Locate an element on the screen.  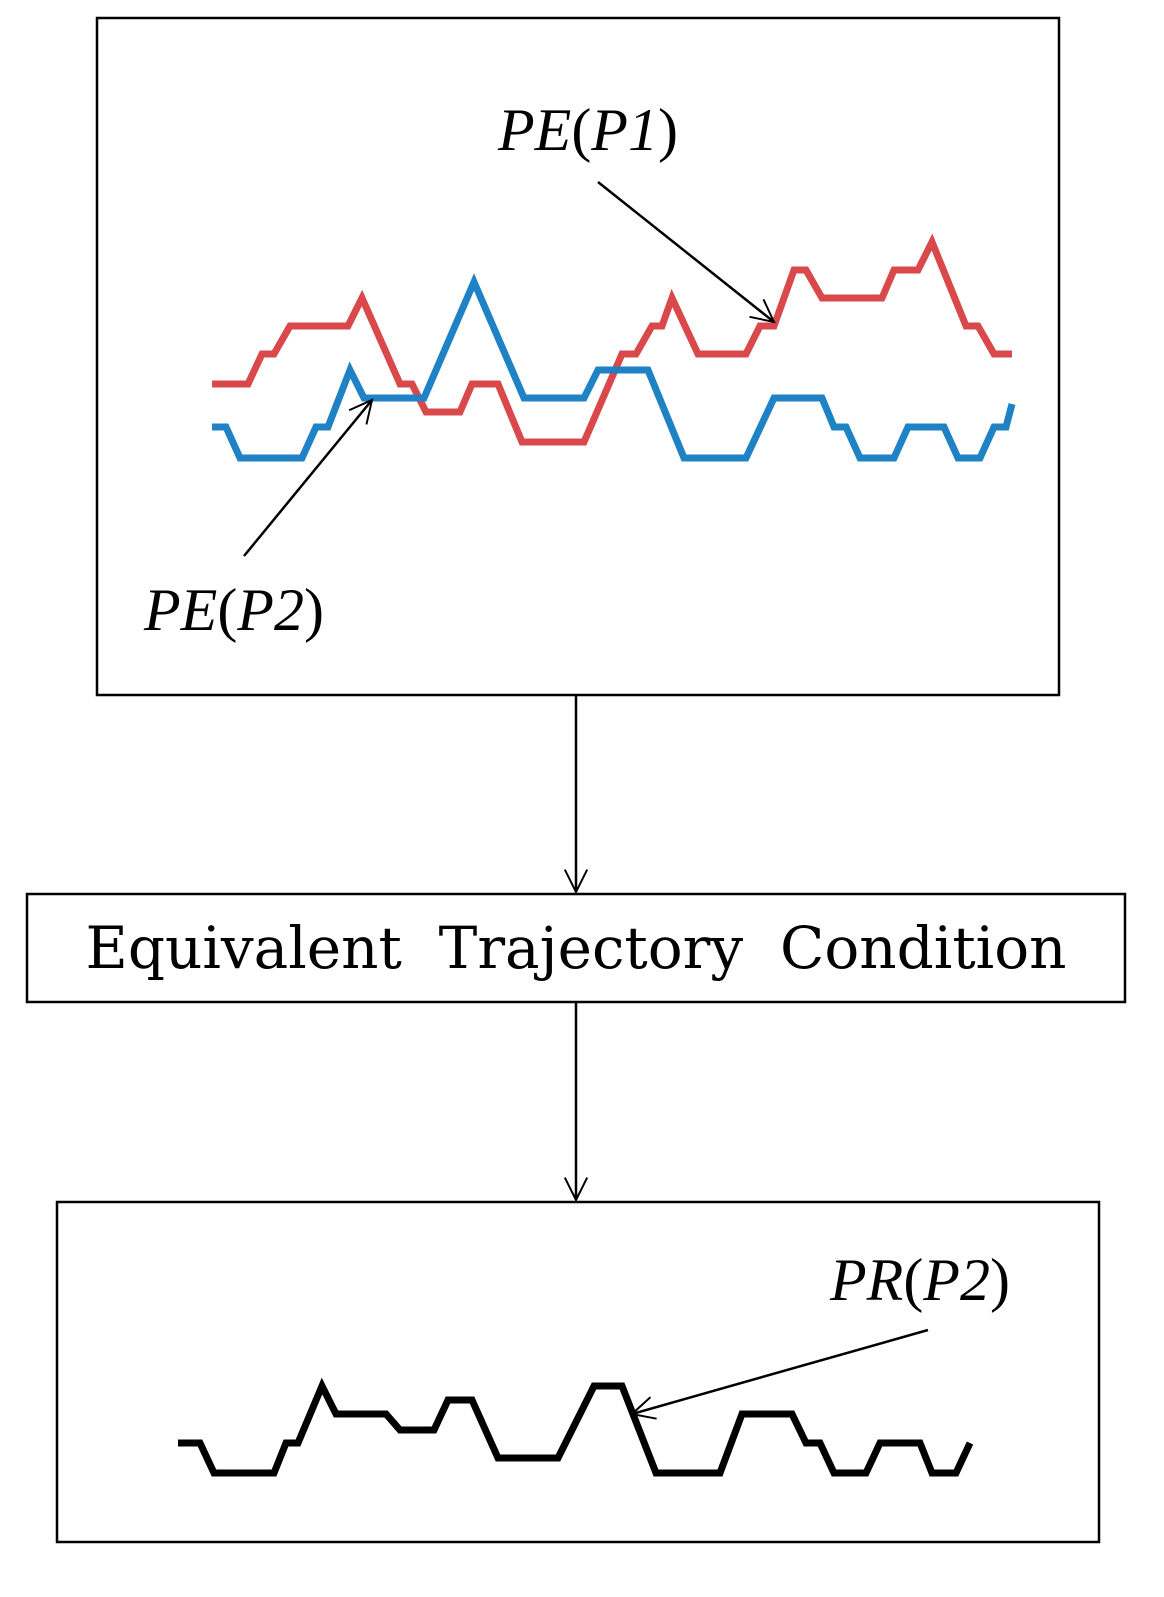
label-pe-p1: PE(P1) is located at coordinates (587, 130).